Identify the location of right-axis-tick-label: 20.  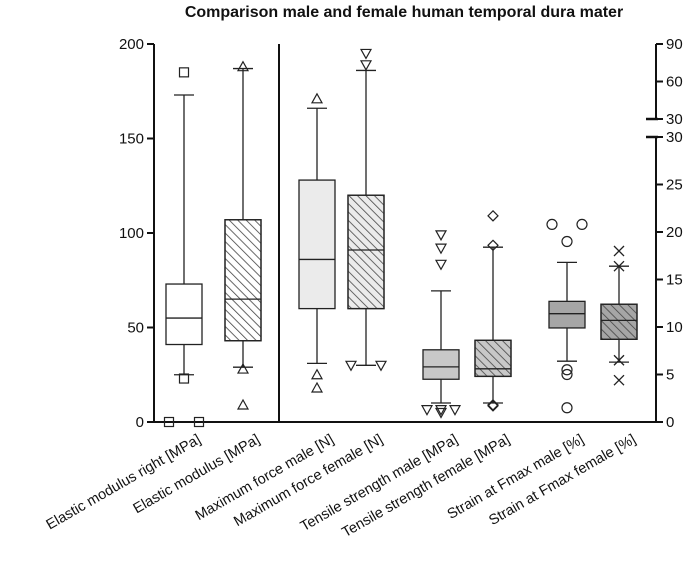
(674, 232).